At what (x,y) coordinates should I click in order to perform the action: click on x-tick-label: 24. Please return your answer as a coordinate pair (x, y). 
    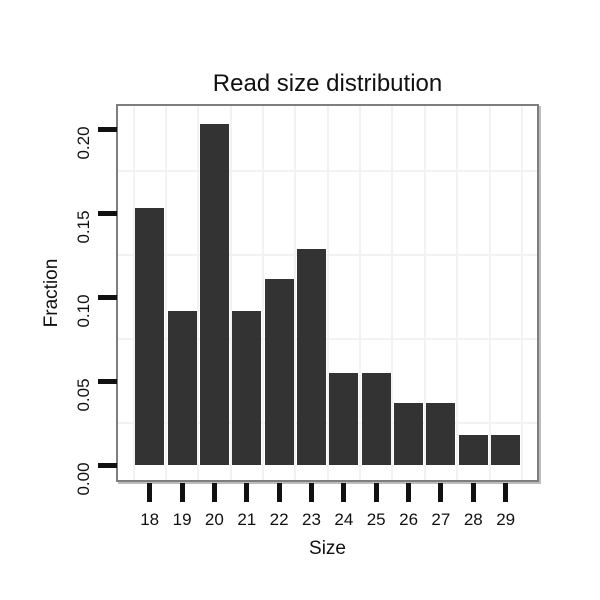
    Looking at the image, I should click on (344, 519).